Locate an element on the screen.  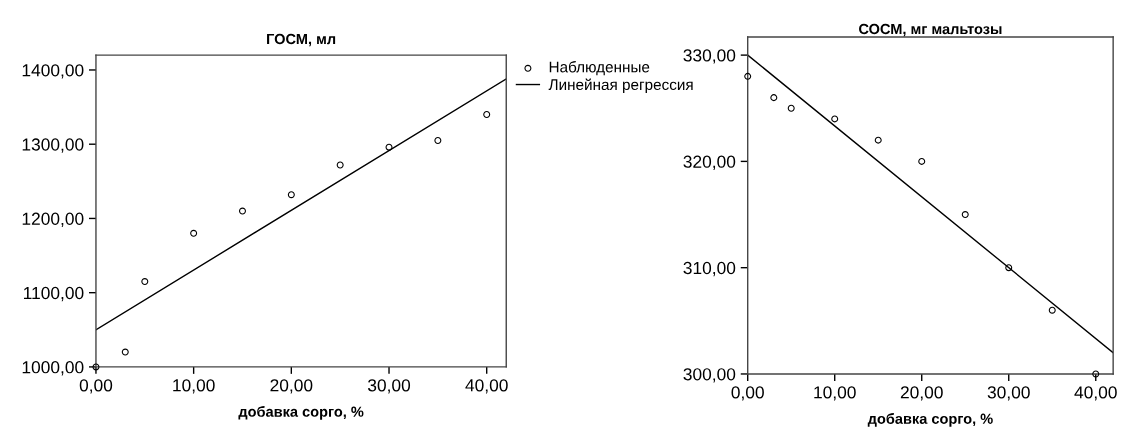
y-tick-label: 310,00 is located at coordinates (709, 269).